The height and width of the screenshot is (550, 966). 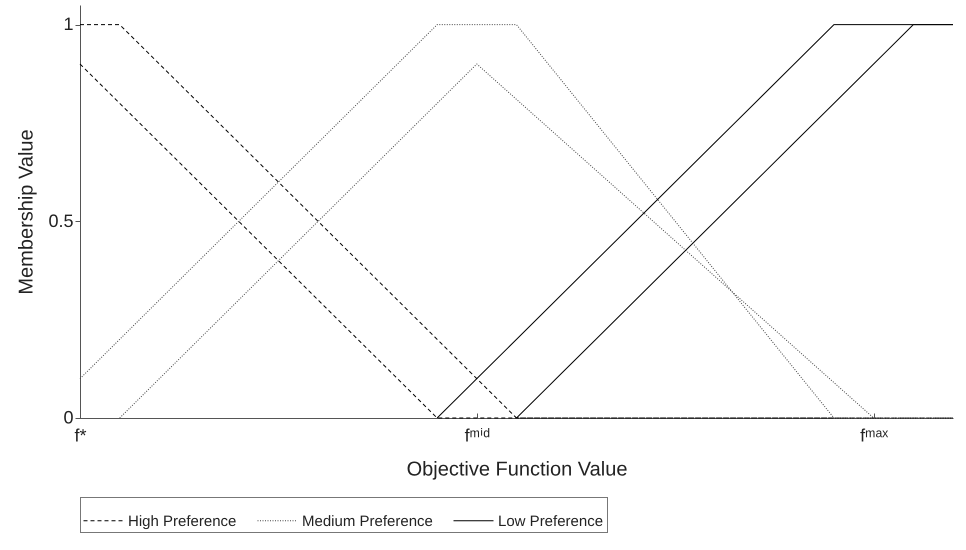 What do you see at coordinates (182, 521) in the screenshot?
I see `legend-label: High Preference` at bounding box center [182, 521].